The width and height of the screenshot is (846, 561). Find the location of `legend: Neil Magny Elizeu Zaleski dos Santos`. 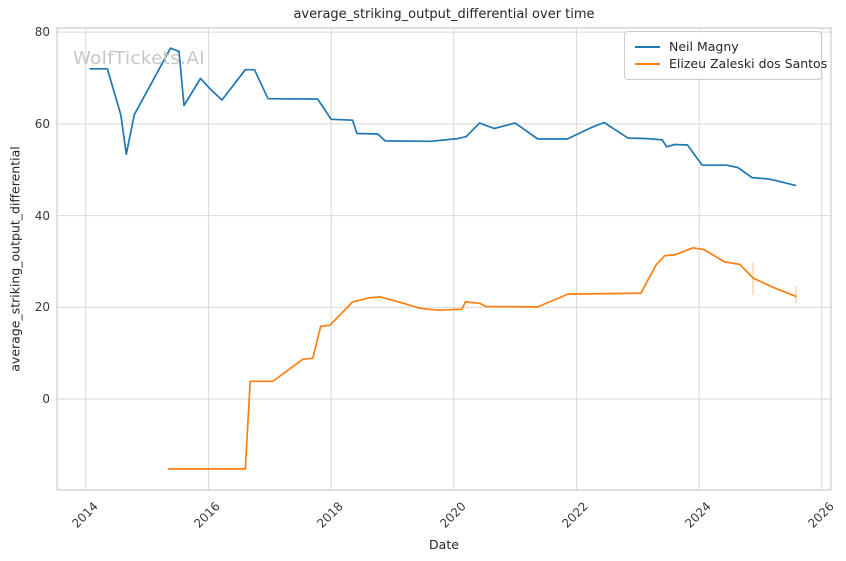

legend: Neil Magny Elizeu Zaleski dos Santos is located at coordinates (725, 55).